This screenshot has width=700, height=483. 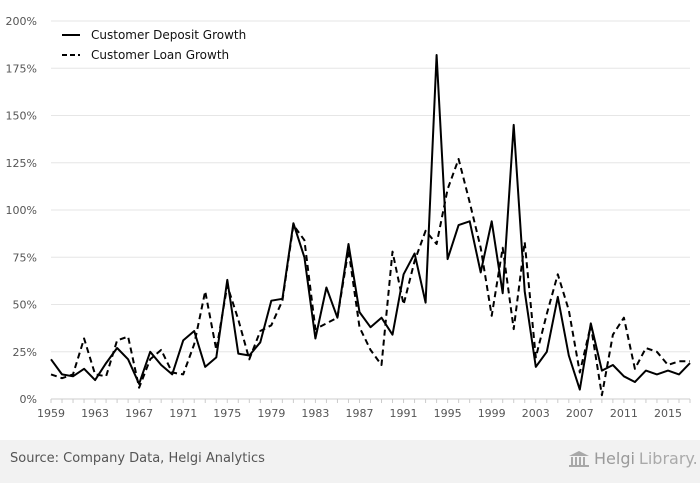 I want to click on x-tick-label: 1959, so click(x=51, y=413).